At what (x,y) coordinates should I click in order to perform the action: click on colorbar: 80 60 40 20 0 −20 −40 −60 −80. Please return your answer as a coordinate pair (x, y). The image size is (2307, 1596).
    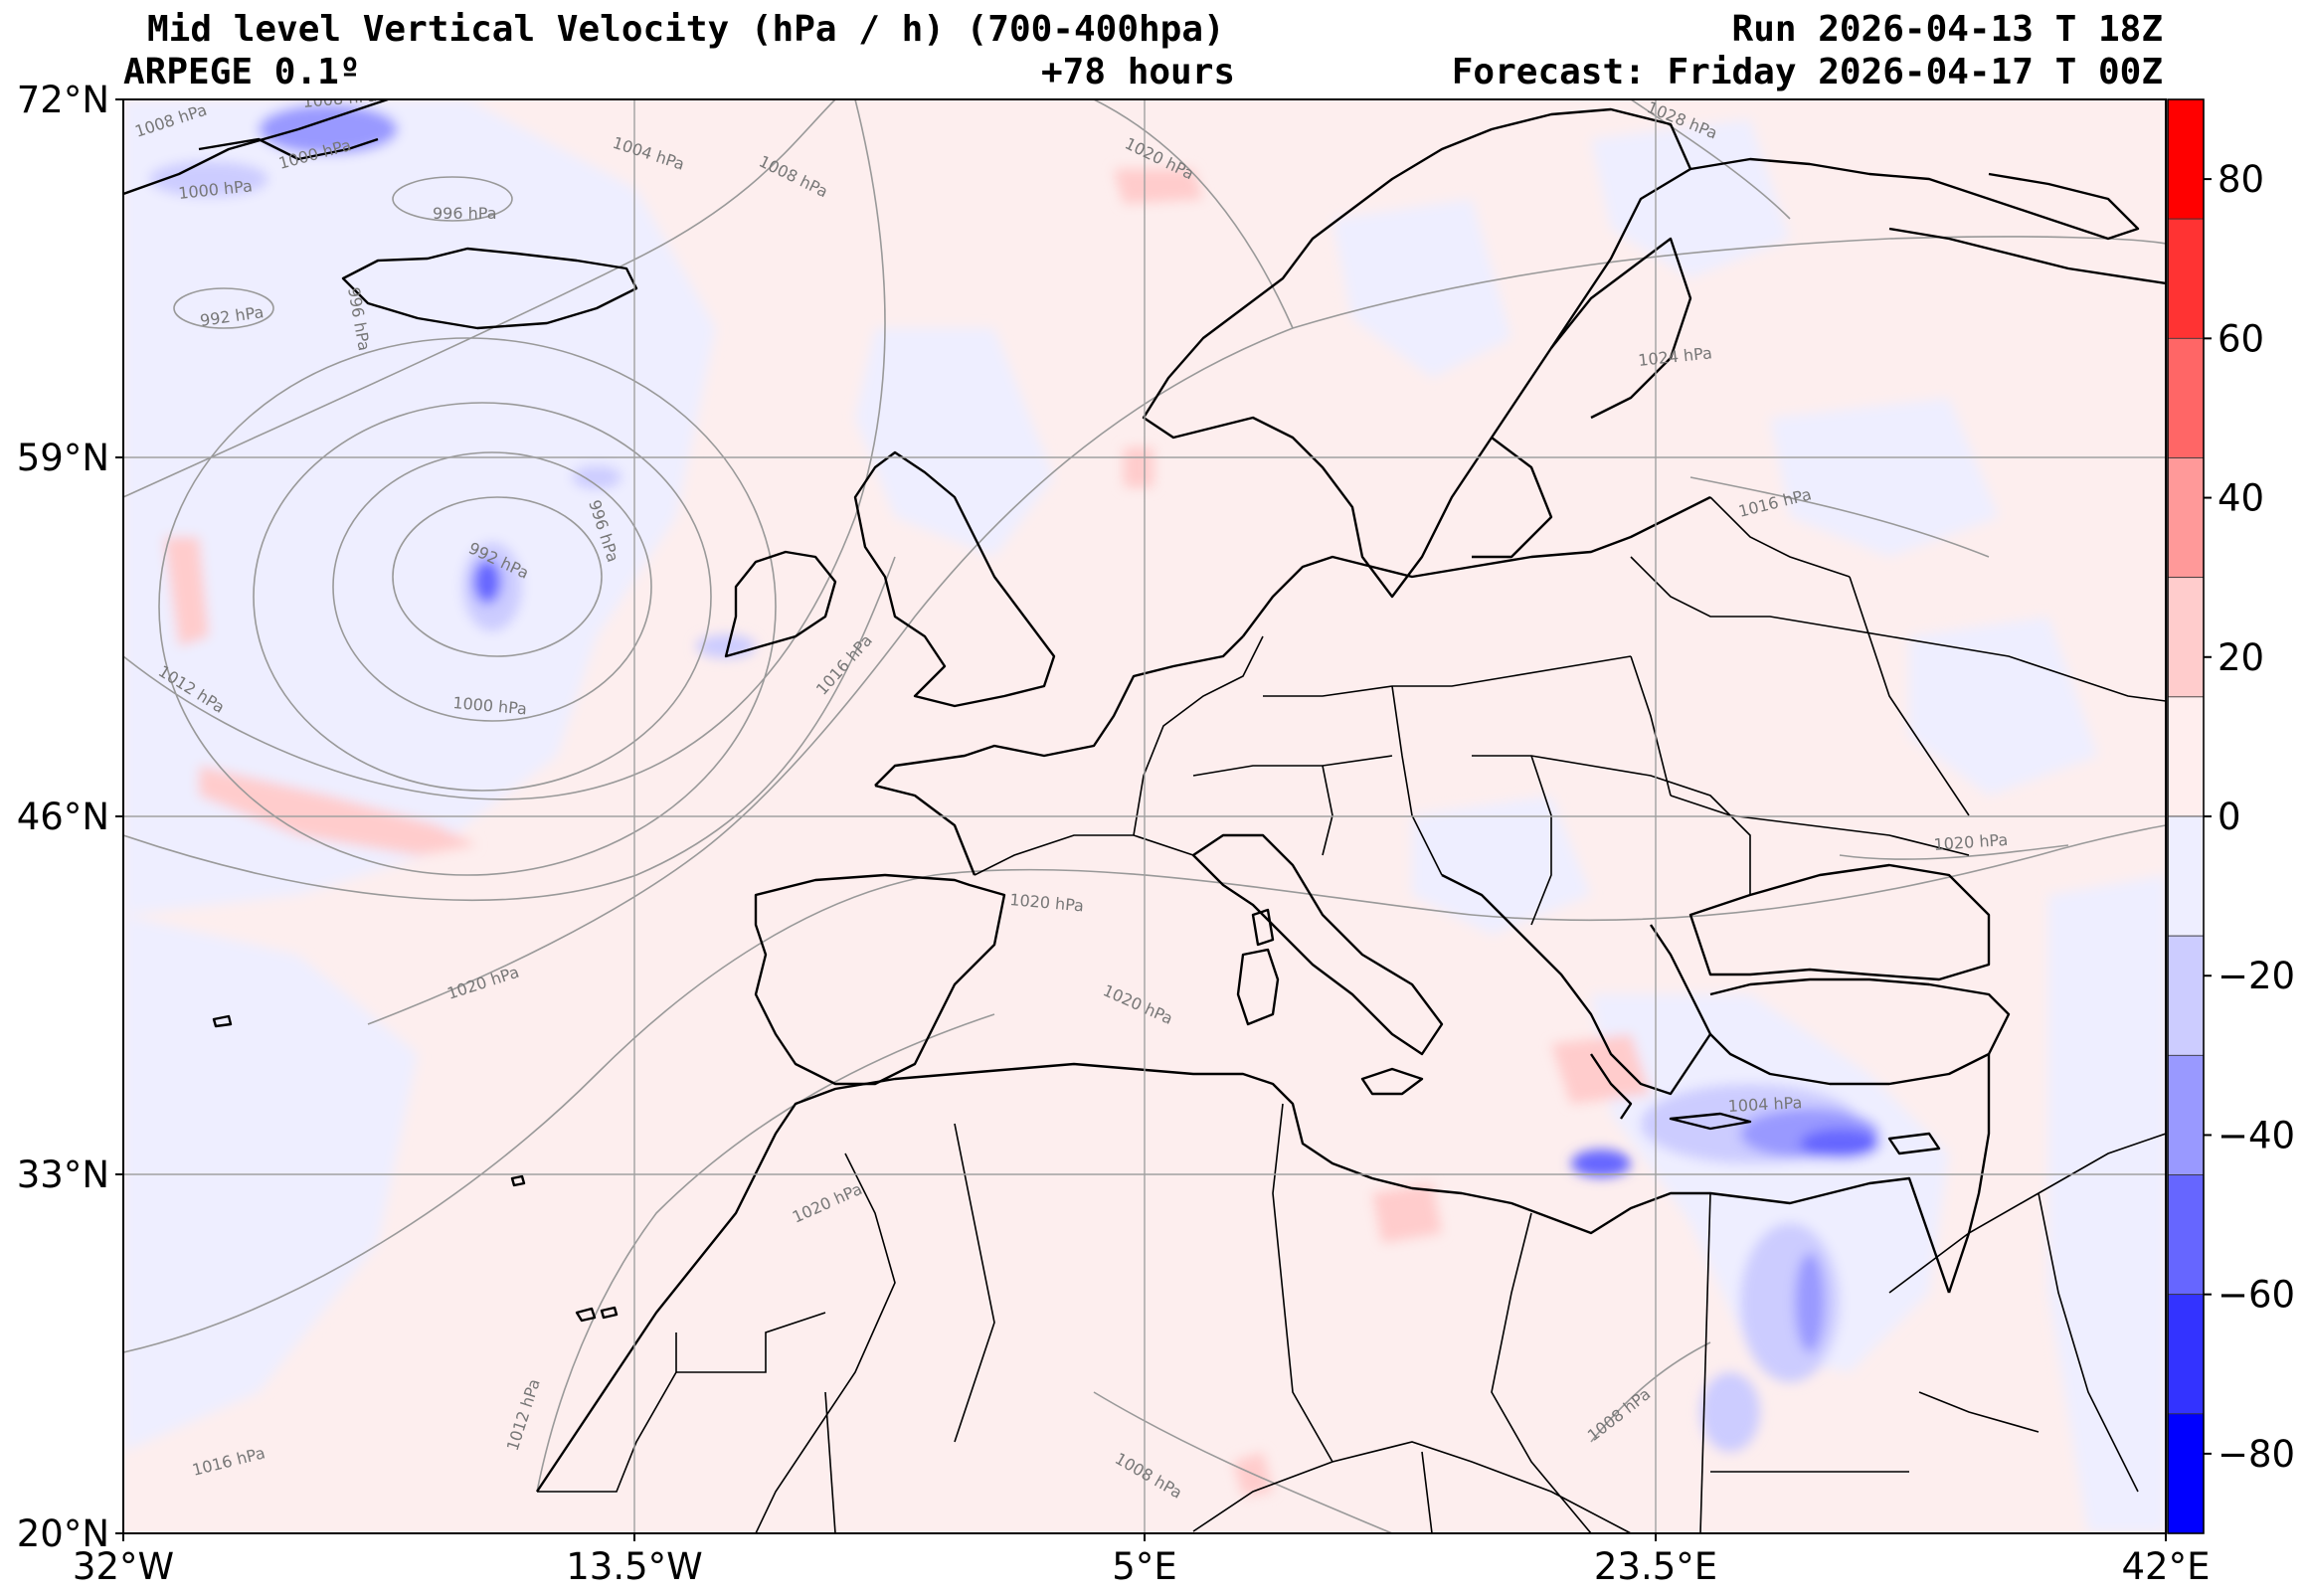
    Looking at the image, I should click on (2231, 816).